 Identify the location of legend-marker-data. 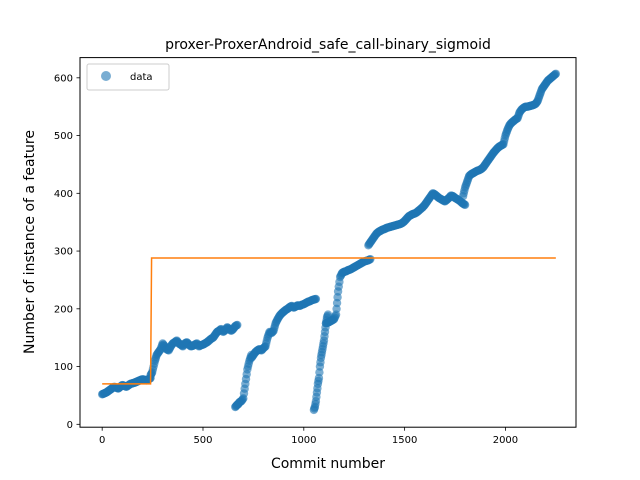
(106, 76).